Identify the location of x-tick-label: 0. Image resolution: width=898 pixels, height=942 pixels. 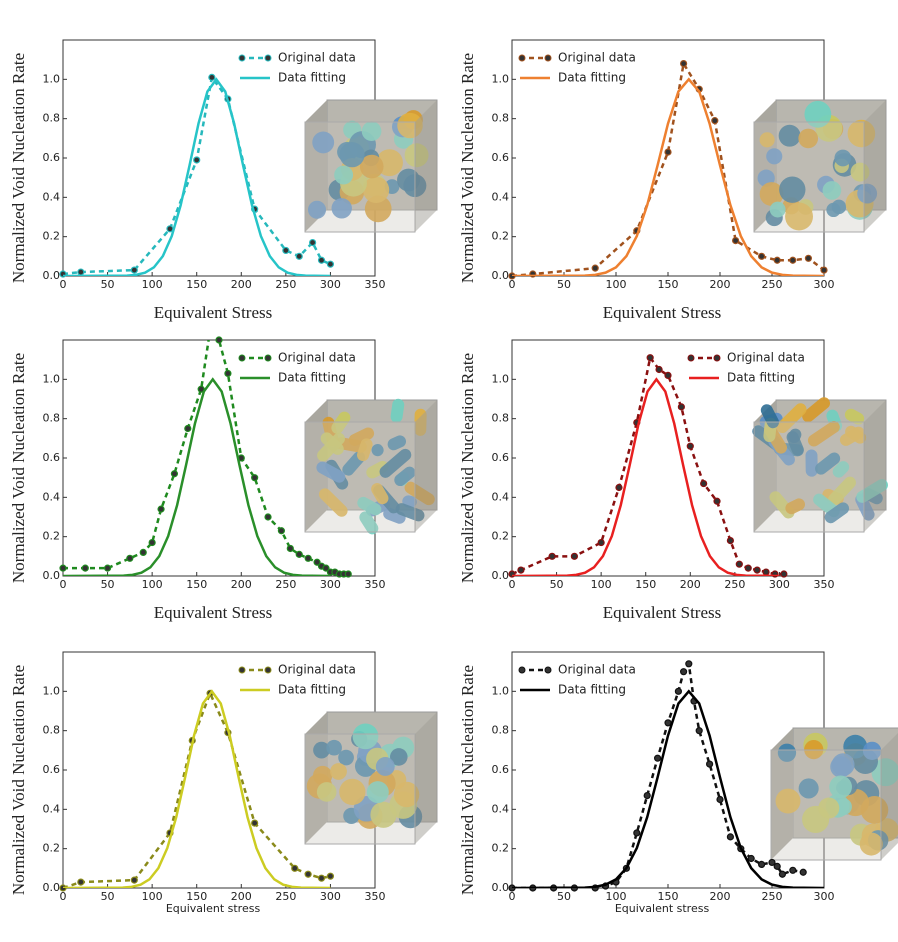
(63, 284).